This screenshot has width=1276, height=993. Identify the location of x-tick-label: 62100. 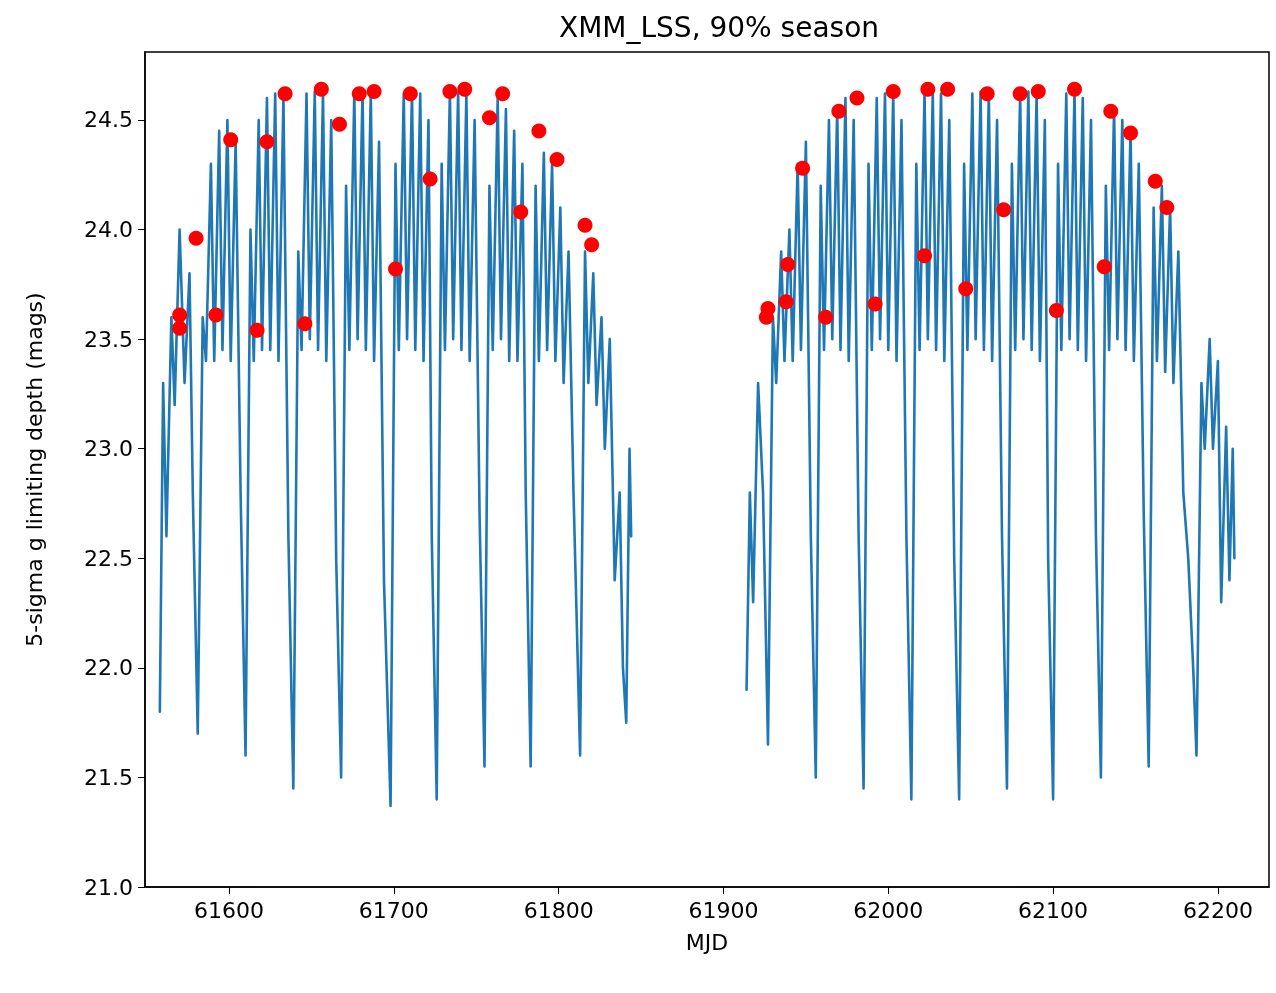
(1053, 910).